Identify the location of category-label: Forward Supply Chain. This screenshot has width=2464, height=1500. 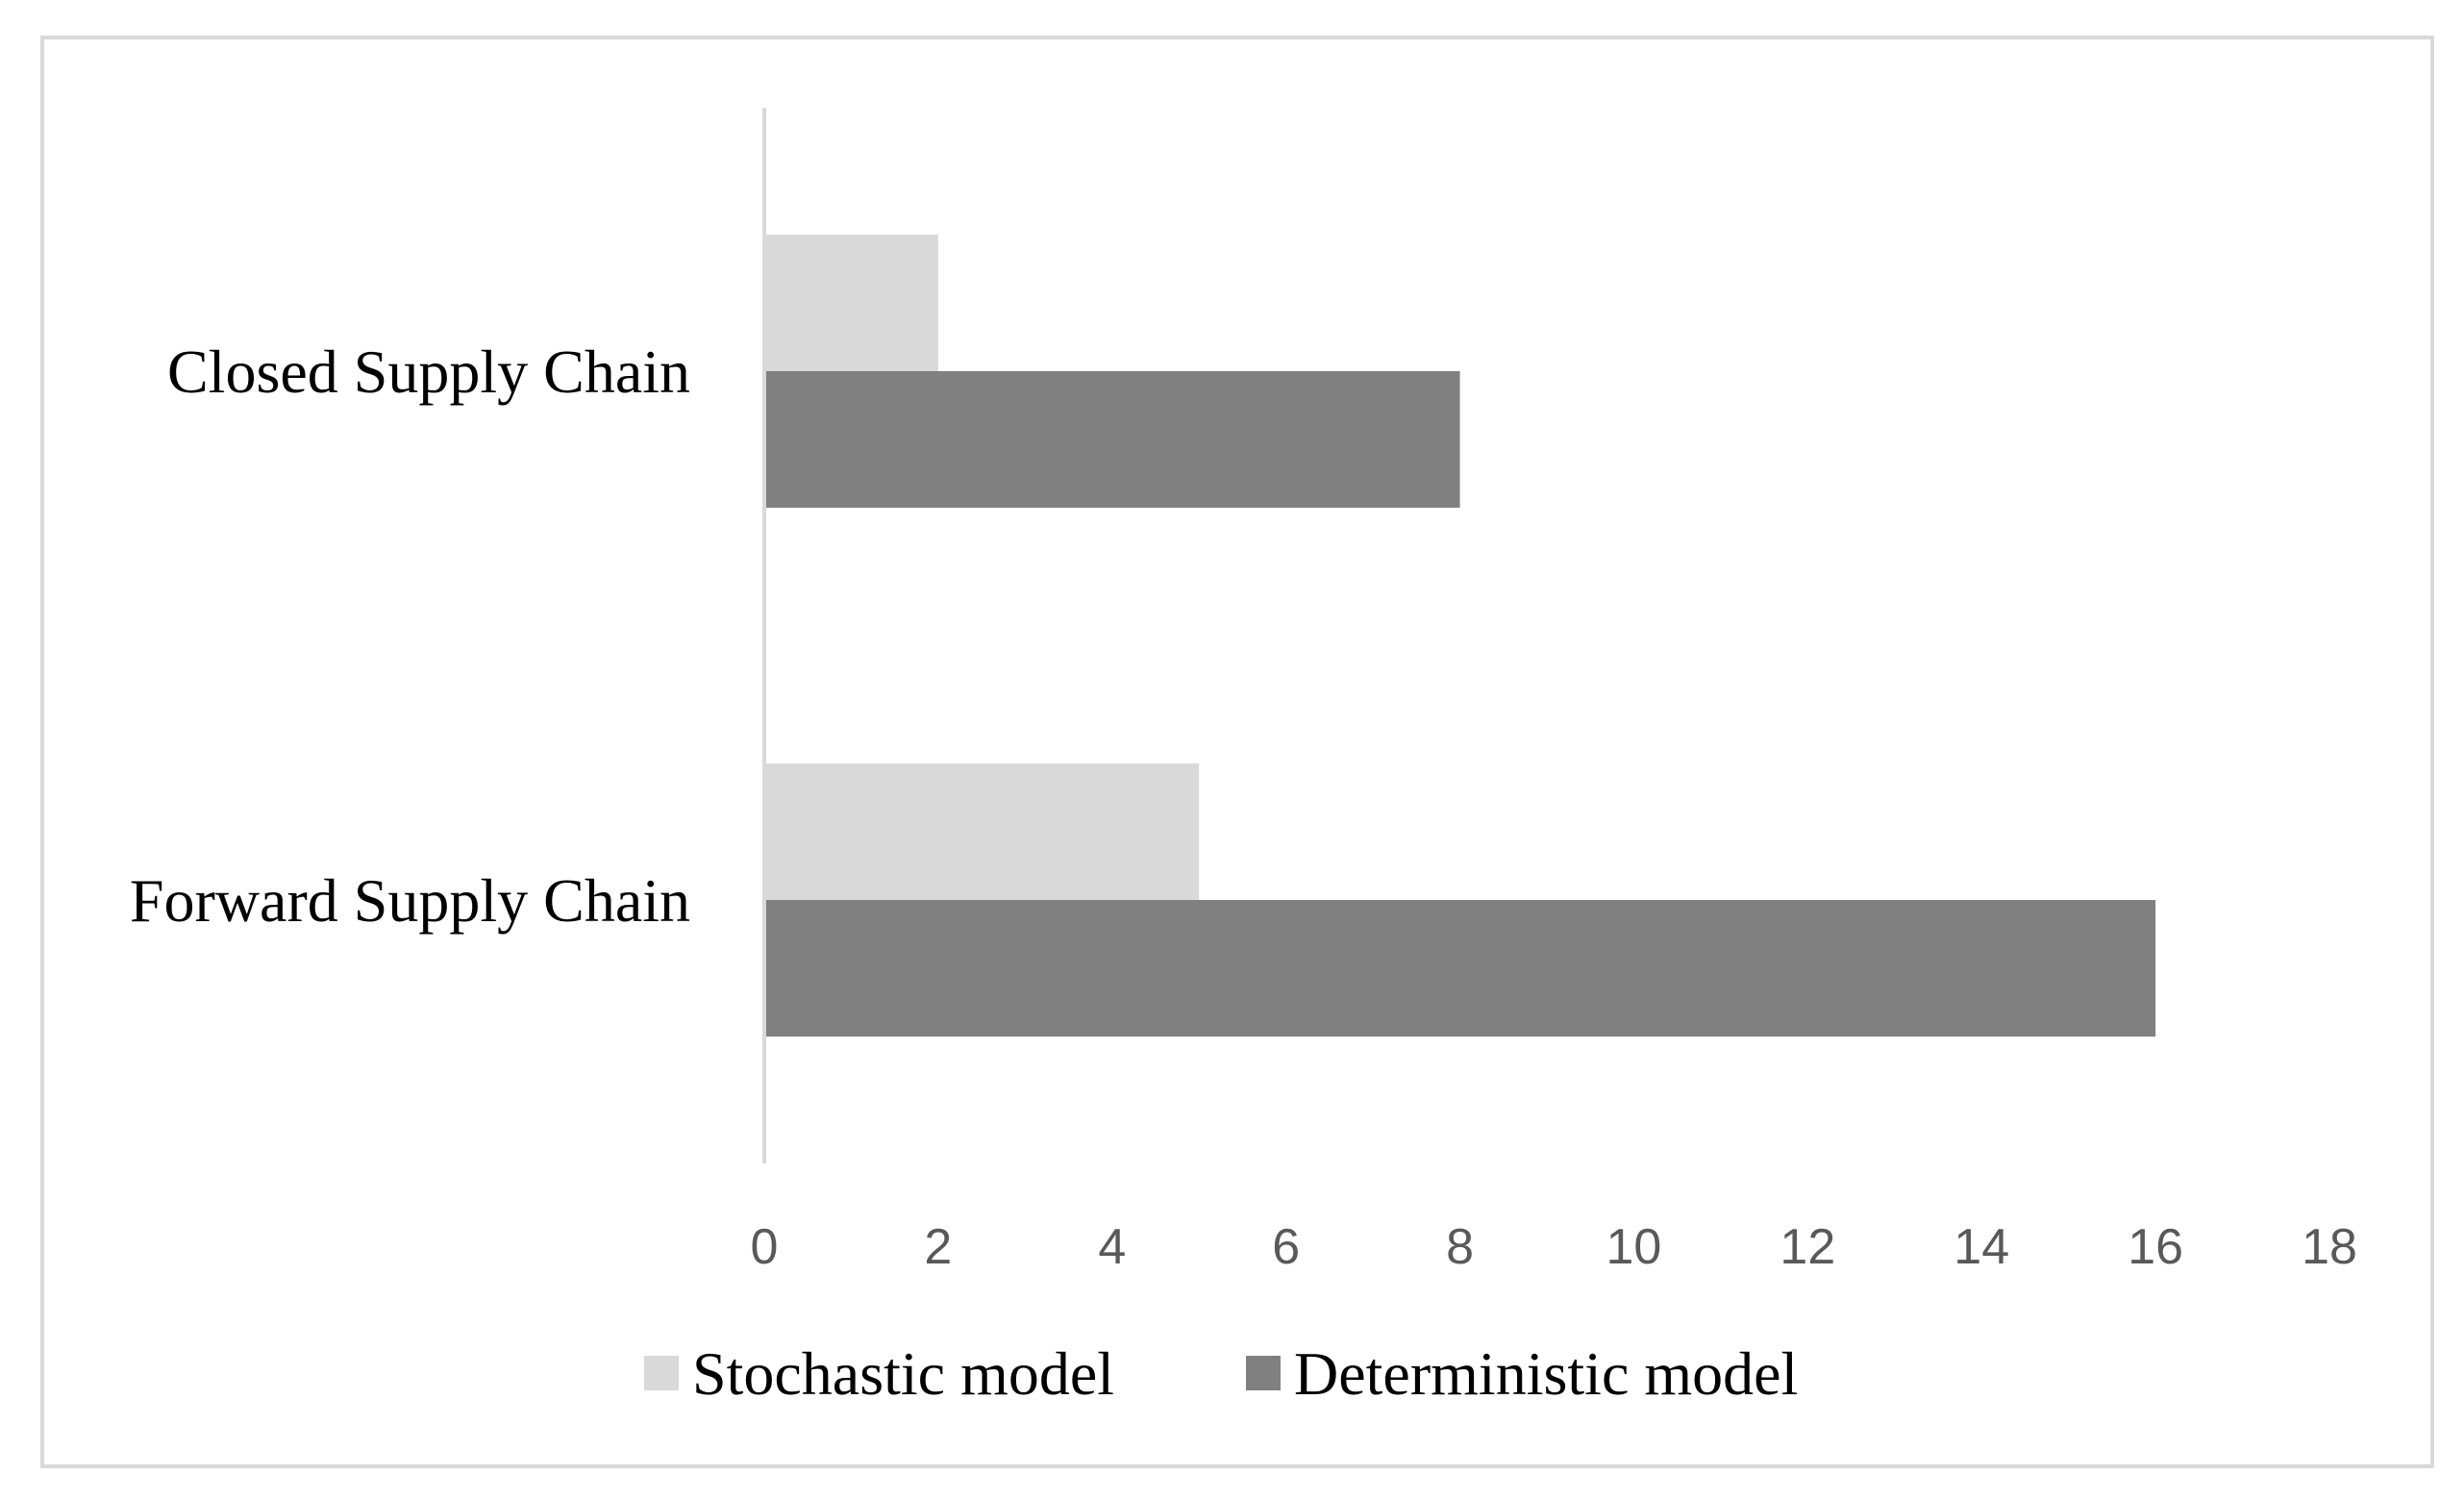
(410, 900).